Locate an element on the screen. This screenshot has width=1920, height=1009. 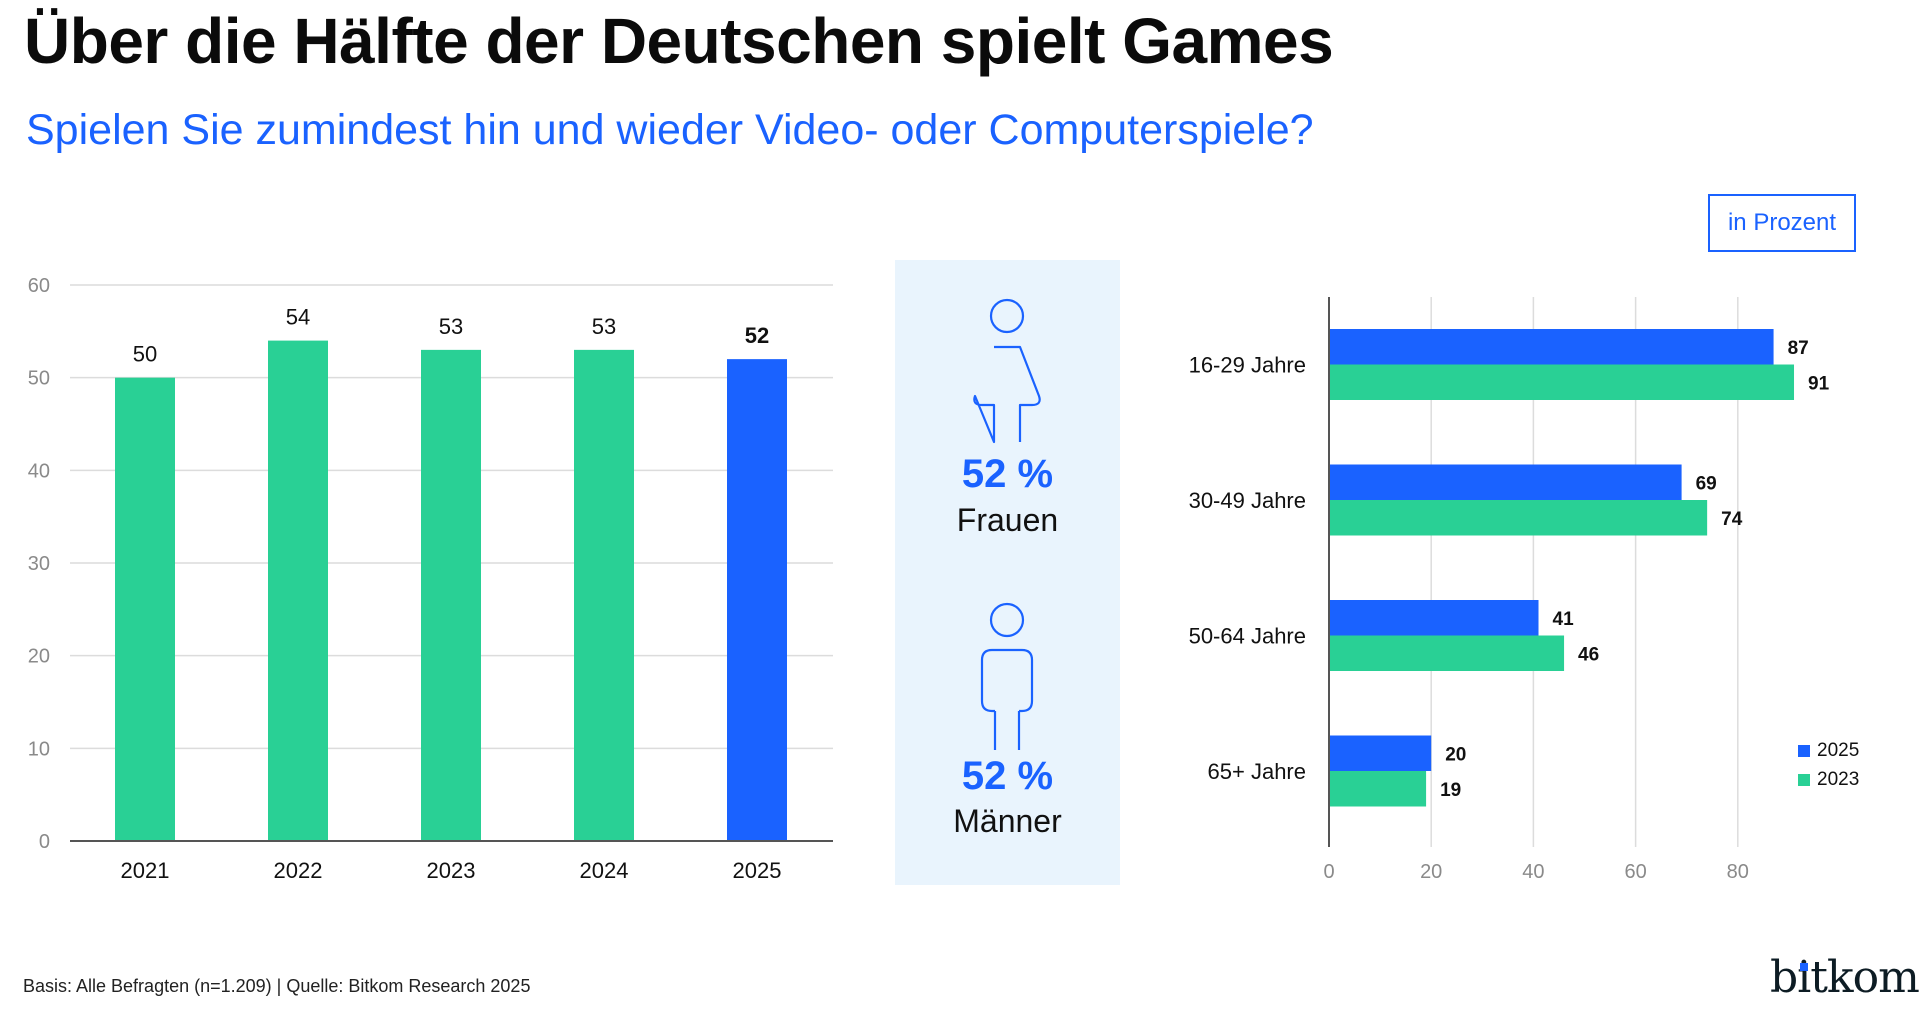
gender-panel is located at coordinates (1007, 572).